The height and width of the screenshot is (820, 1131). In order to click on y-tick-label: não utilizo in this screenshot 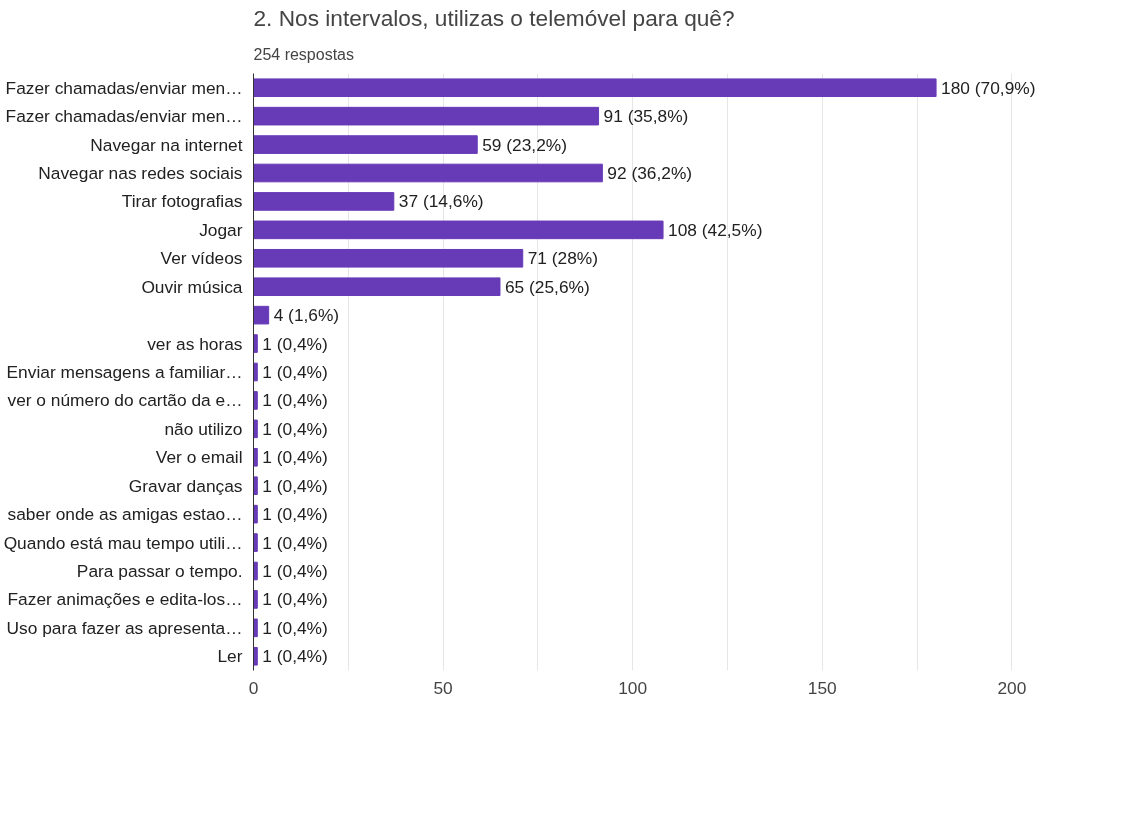, I will do `click(203, 428)`.